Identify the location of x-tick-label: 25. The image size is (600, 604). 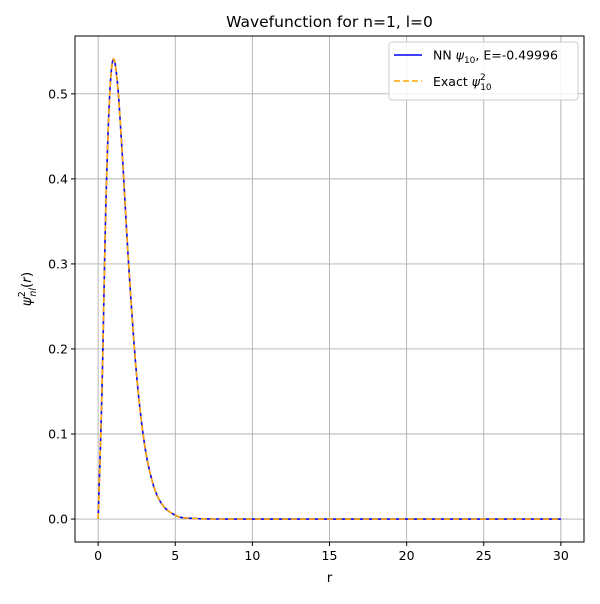
(484, 555).